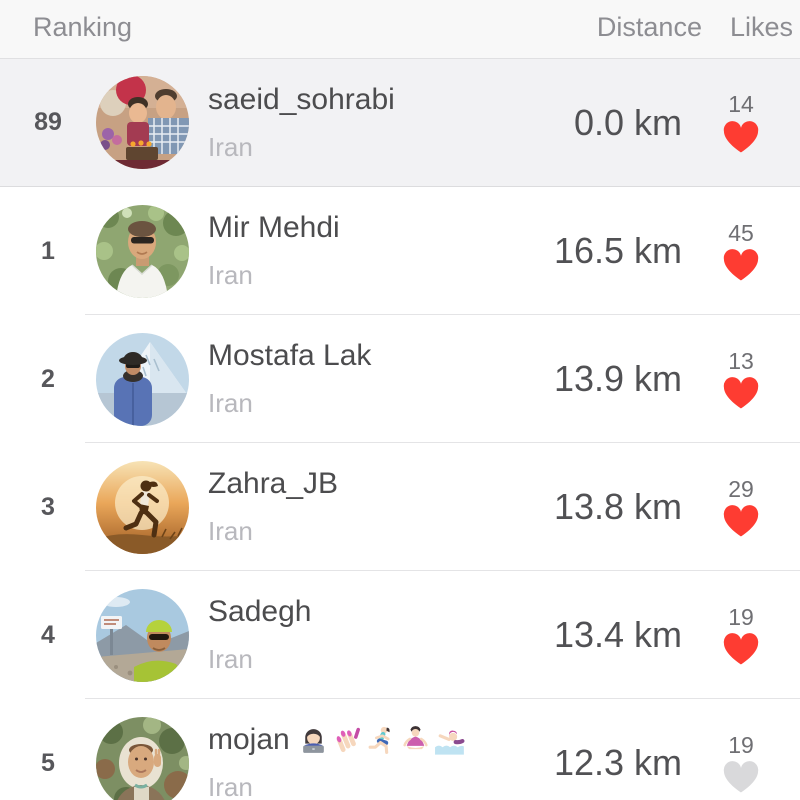  I want to click on likes-cell: 45, so click(741, 250).